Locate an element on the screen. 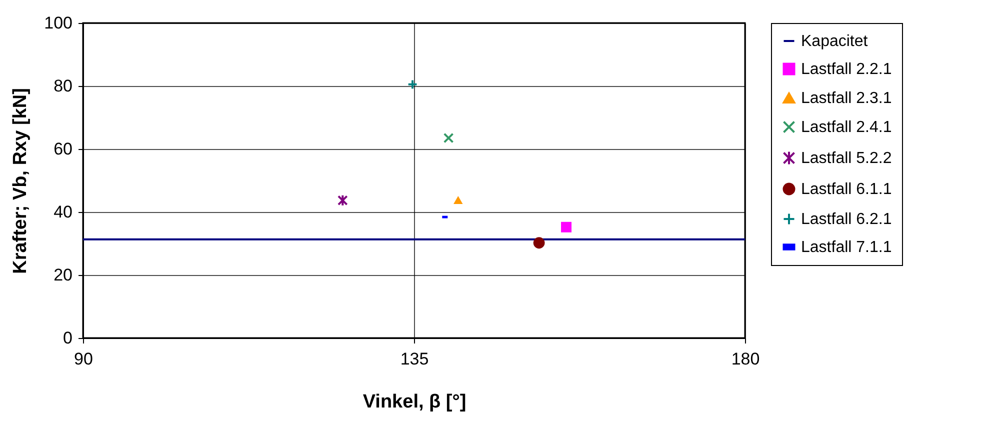  legend-label: Lastfall 2.3.1 is located at coordinates (846, 98).